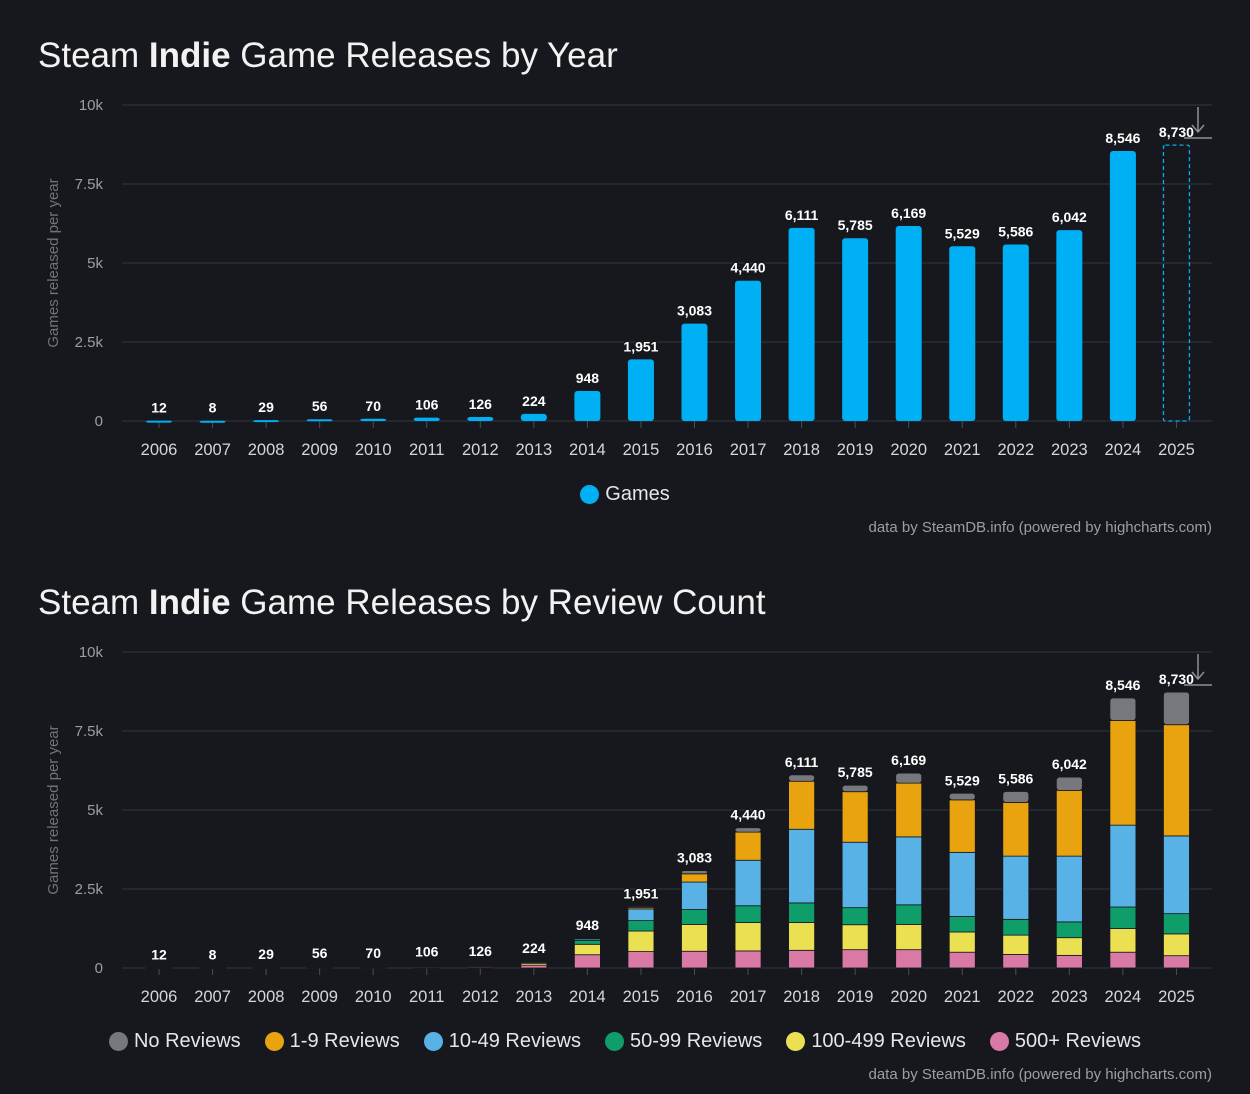  I want to click on chart1-xtick-label: 2009, so click(319, 450).